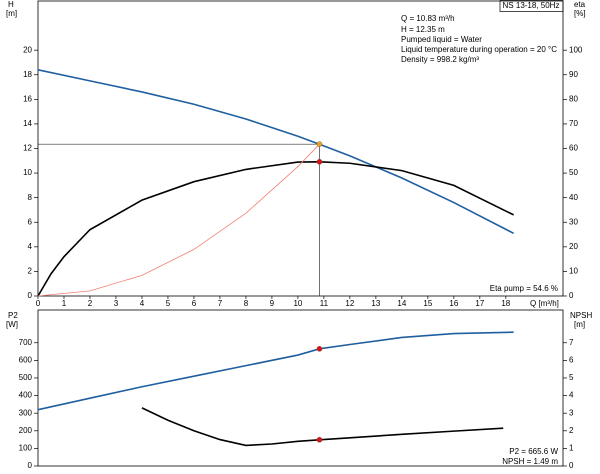 The width and height of the screenshot is (600, 474). Describe the element at coordinates (27, 123) in the screenshot. I see `y-tick-label: 14` at that location.